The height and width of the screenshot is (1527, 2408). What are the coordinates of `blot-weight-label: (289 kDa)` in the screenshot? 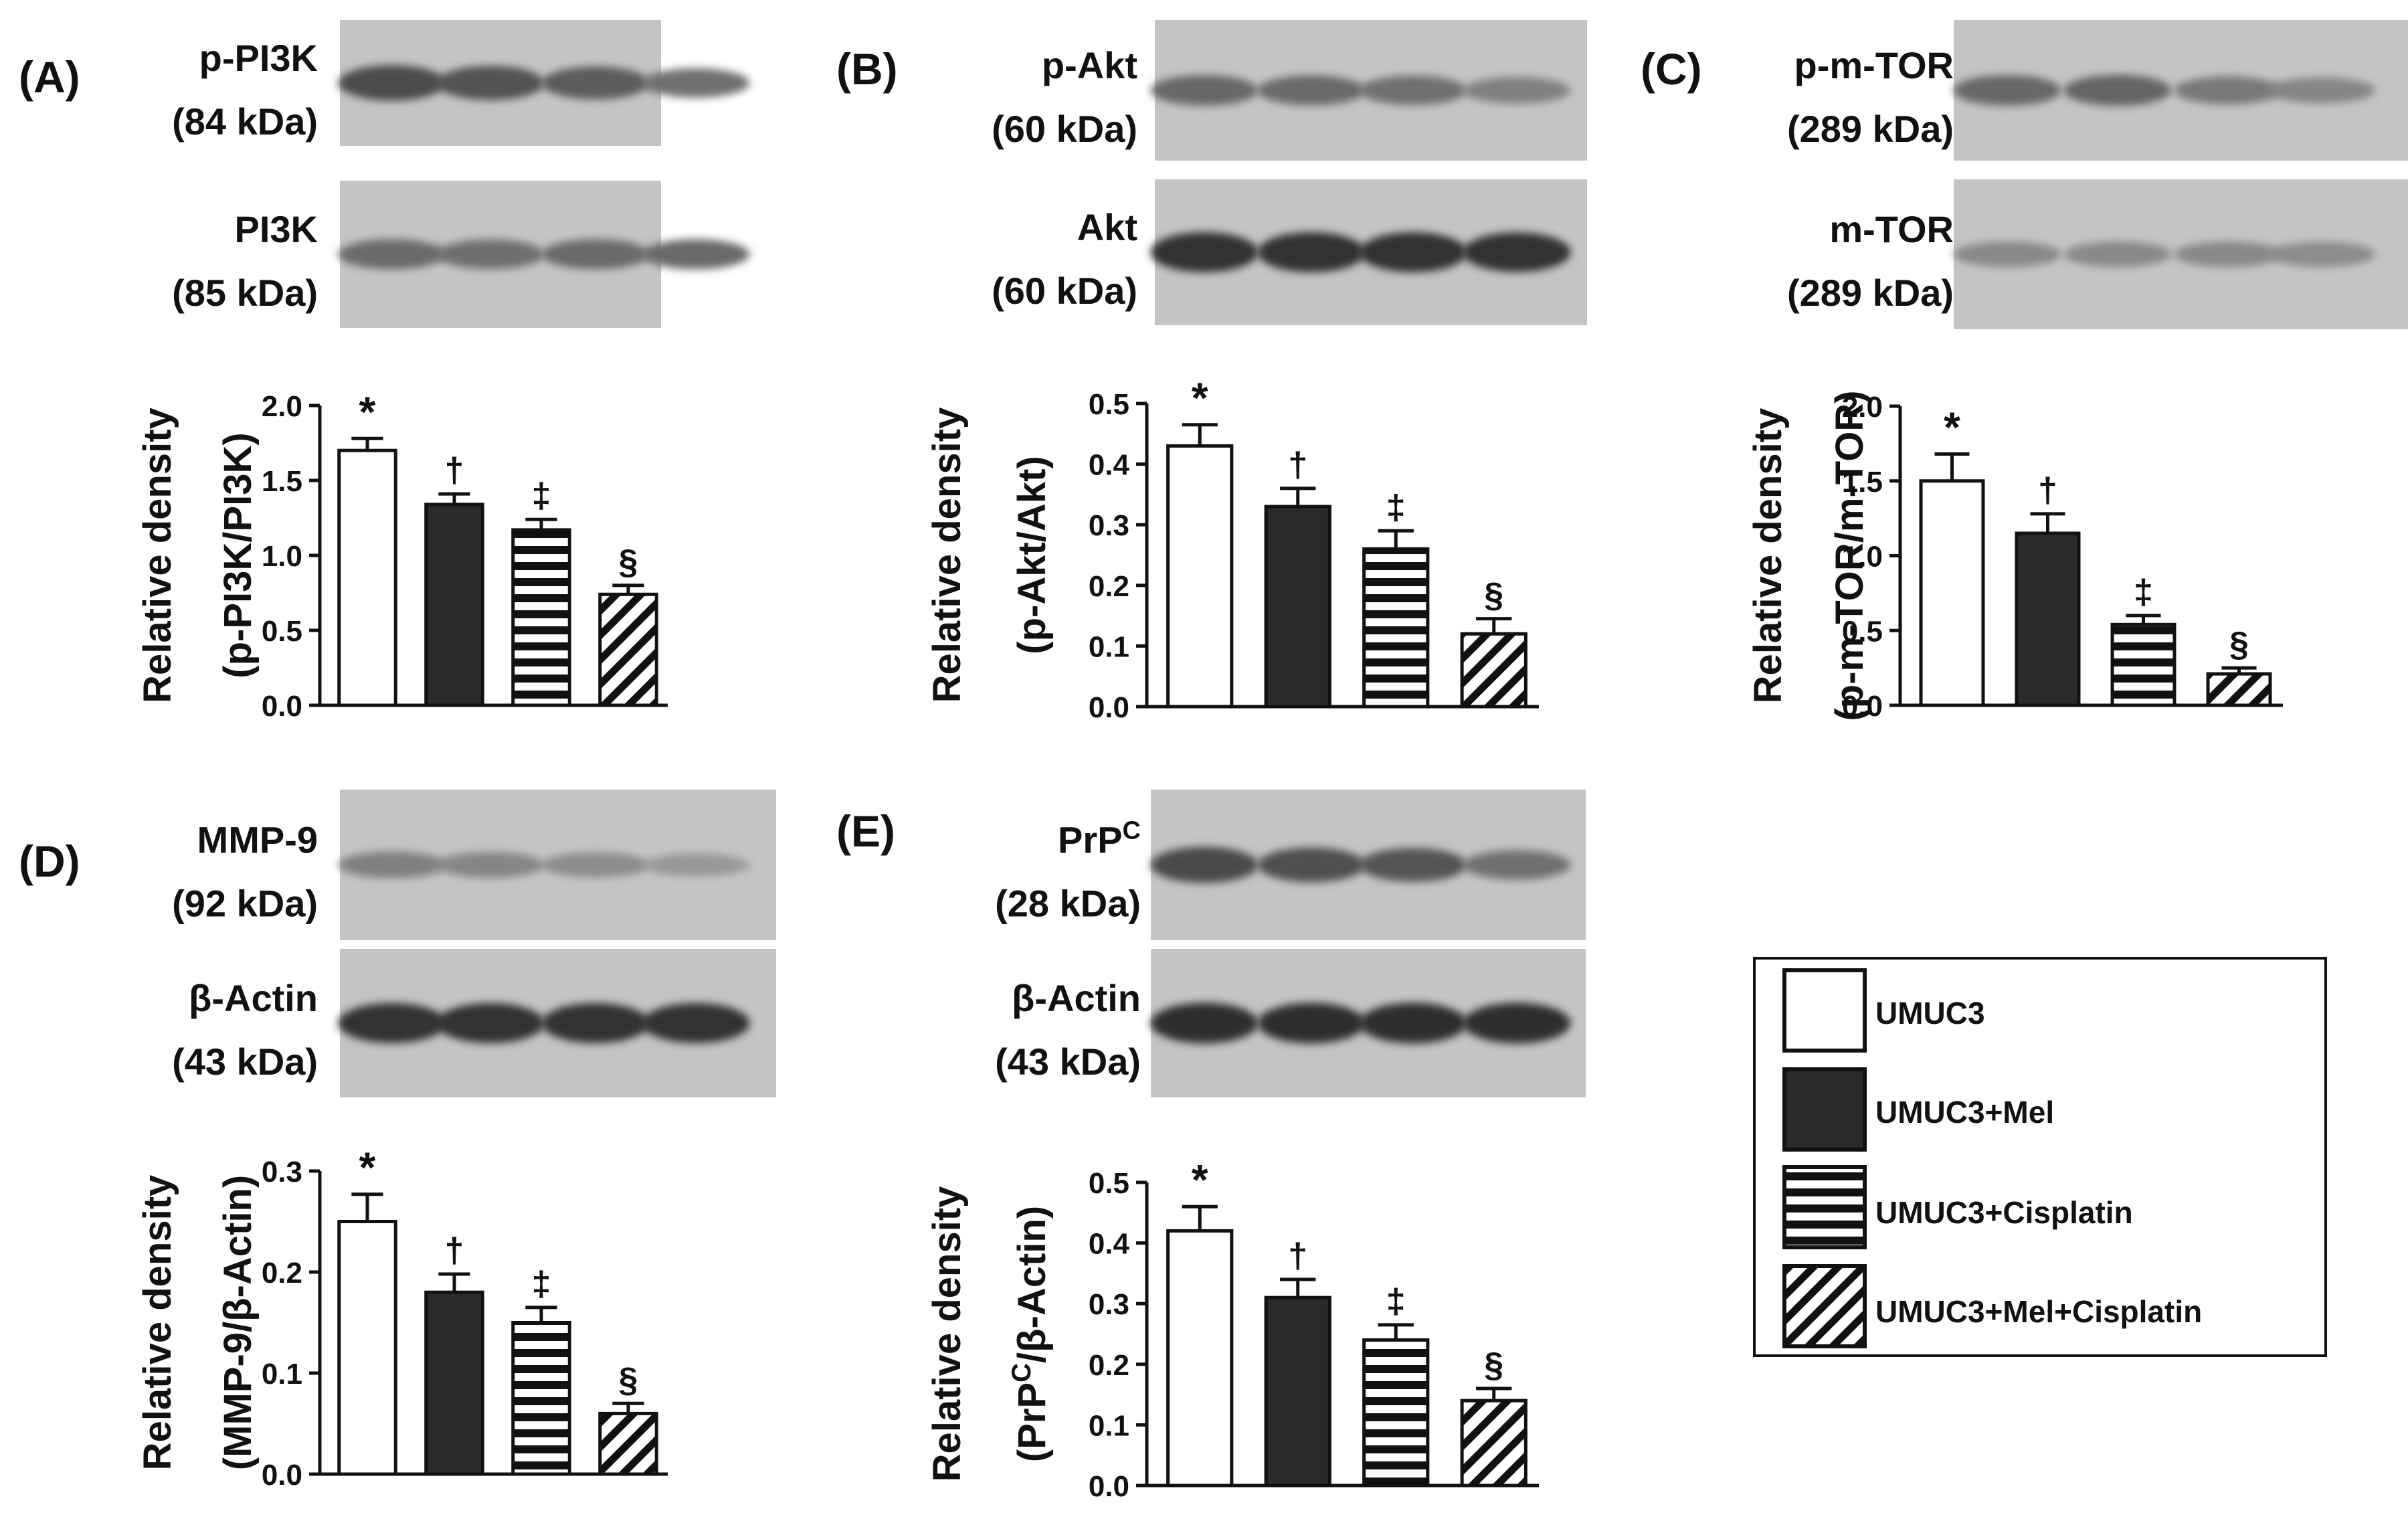 It's located at (1870, 129).